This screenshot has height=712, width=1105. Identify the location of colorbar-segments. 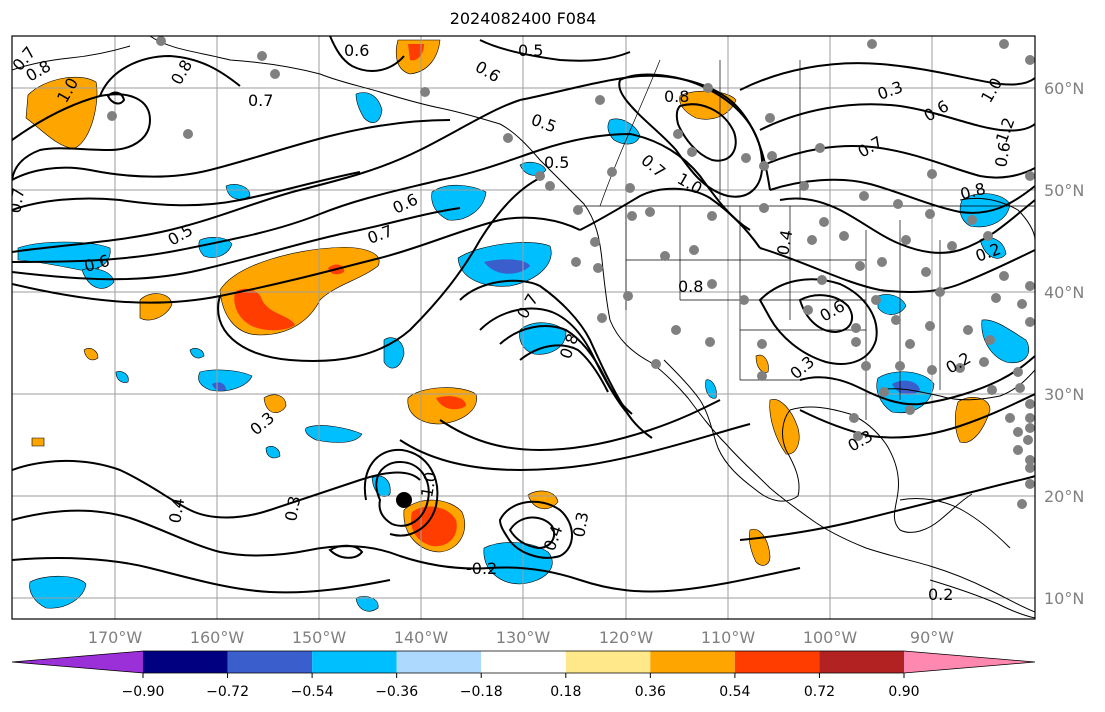
(523, 662).